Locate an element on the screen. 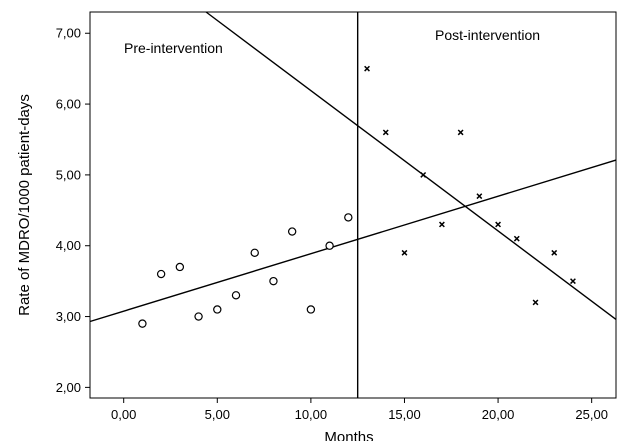 This screenshot has width=623, height=441. y-tick-label: 7,00 is located at coordinates (68, 33).